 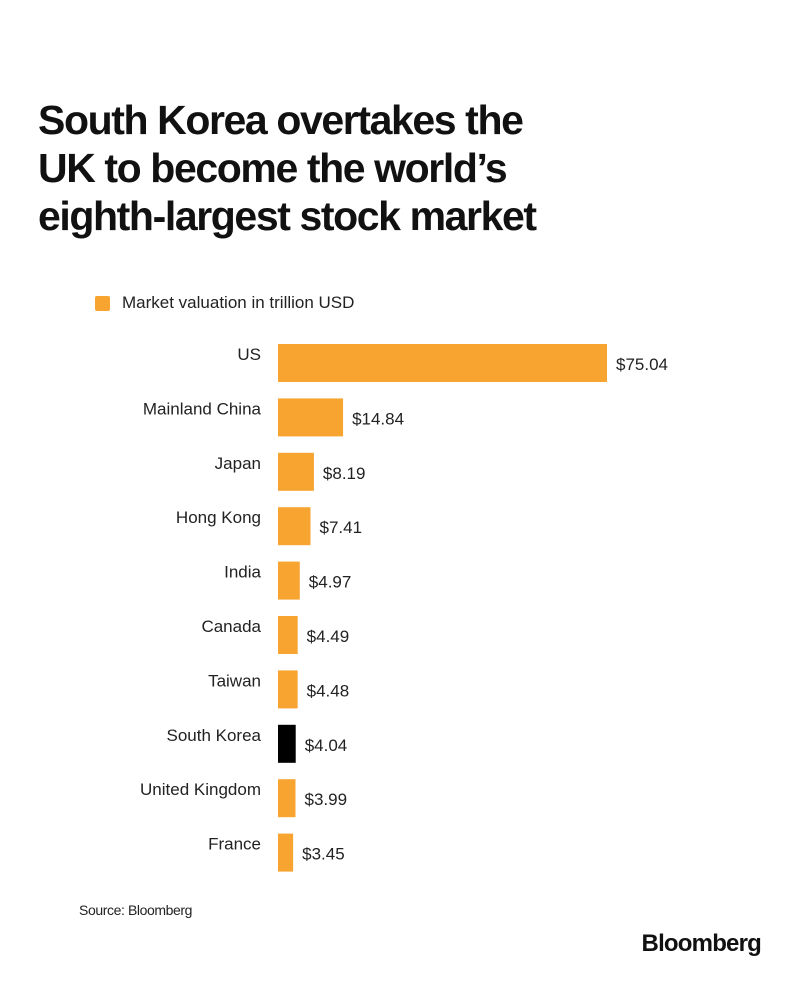 What do you see at coordinates (234, 680) in the screenshot?
I see `category-label: Taiwan` at bounding box center [234, 680].